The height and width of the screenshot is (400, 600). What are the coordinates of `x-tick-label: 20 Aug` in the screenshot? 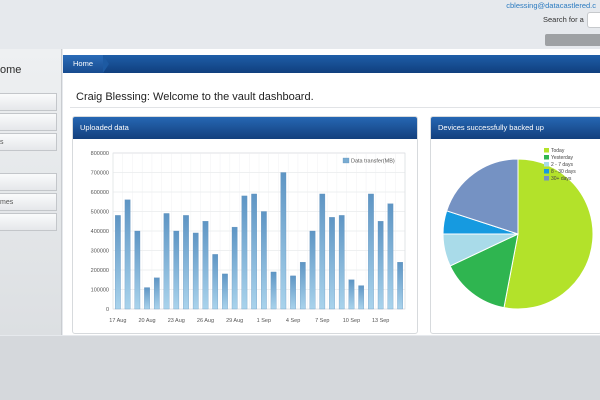 It's located at (146, 321).